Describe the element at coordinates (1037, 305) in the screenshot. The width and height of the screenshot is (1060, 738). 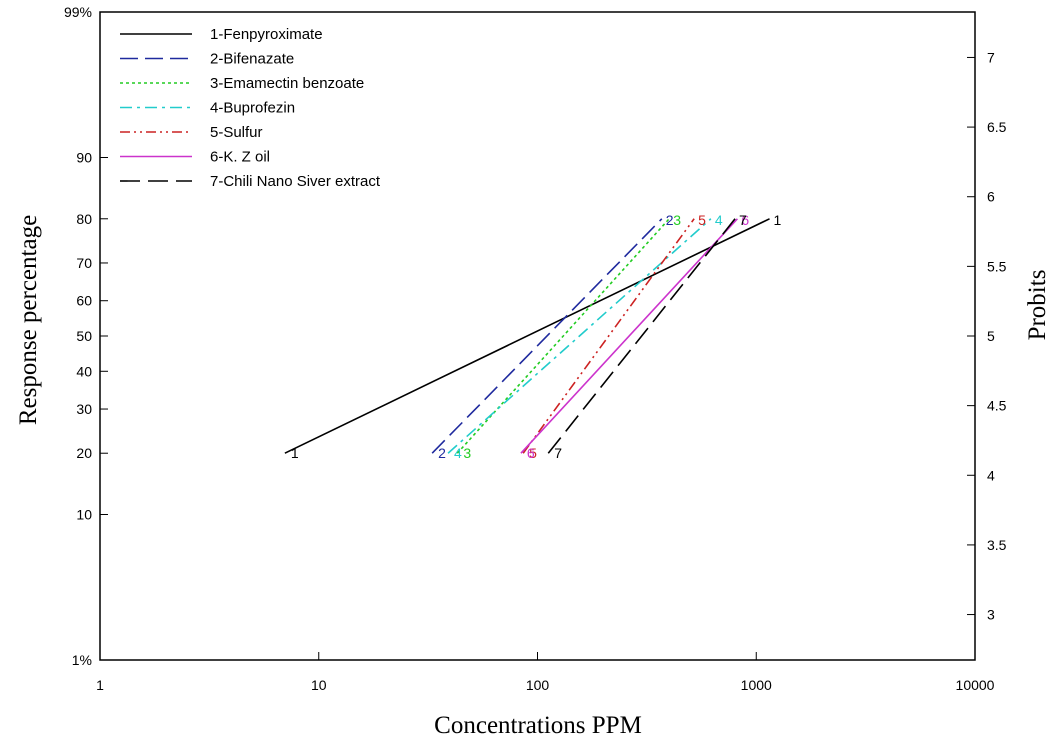
I see `y-axis-right-title: Probits` at that location.